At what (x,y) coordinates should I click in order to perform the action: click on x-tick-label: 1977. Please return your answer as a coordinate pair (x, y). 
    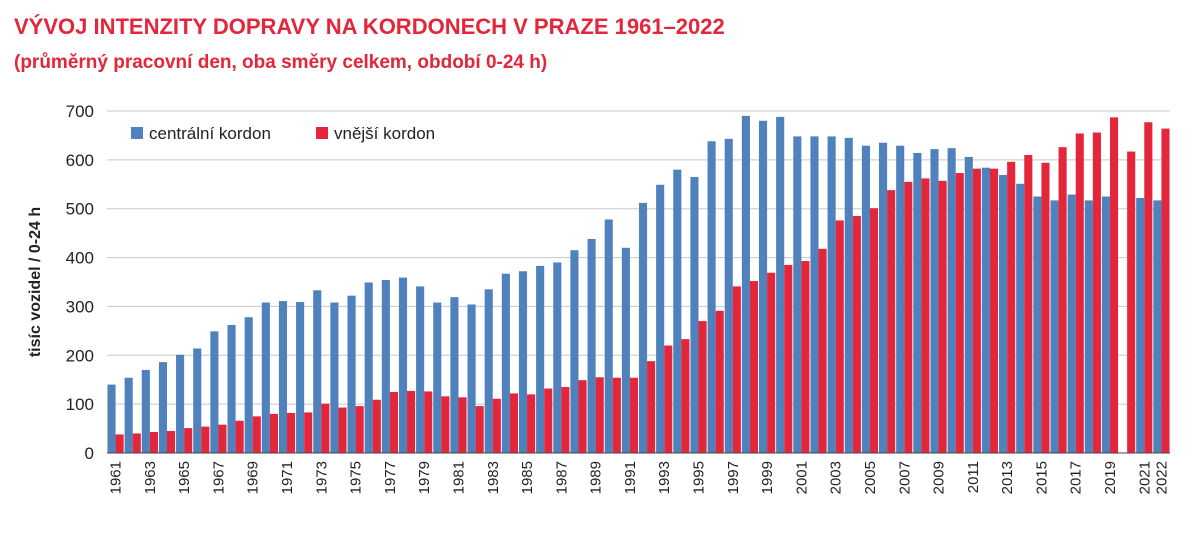
    Looking at the image, I should click on (390, 477).